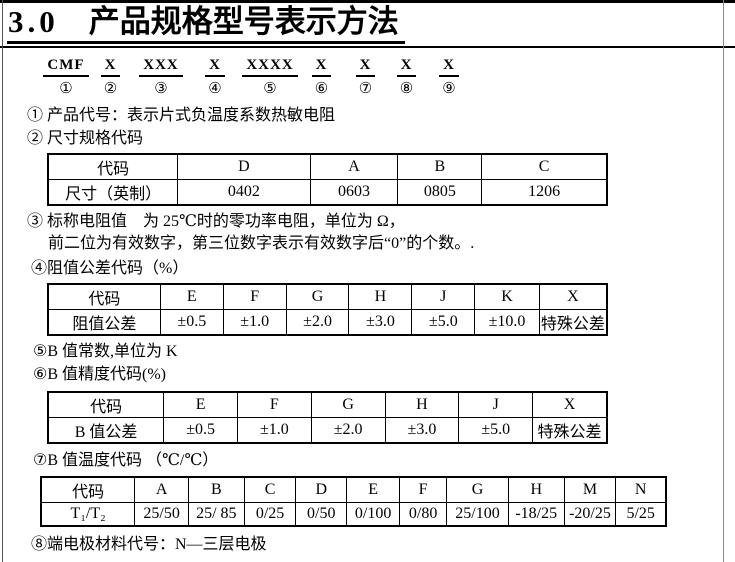  Describe the element at coordinates (105, 351) in the screenshot. I see `note-b-constant: ⑤B 值常数,单位为 K` at that location.